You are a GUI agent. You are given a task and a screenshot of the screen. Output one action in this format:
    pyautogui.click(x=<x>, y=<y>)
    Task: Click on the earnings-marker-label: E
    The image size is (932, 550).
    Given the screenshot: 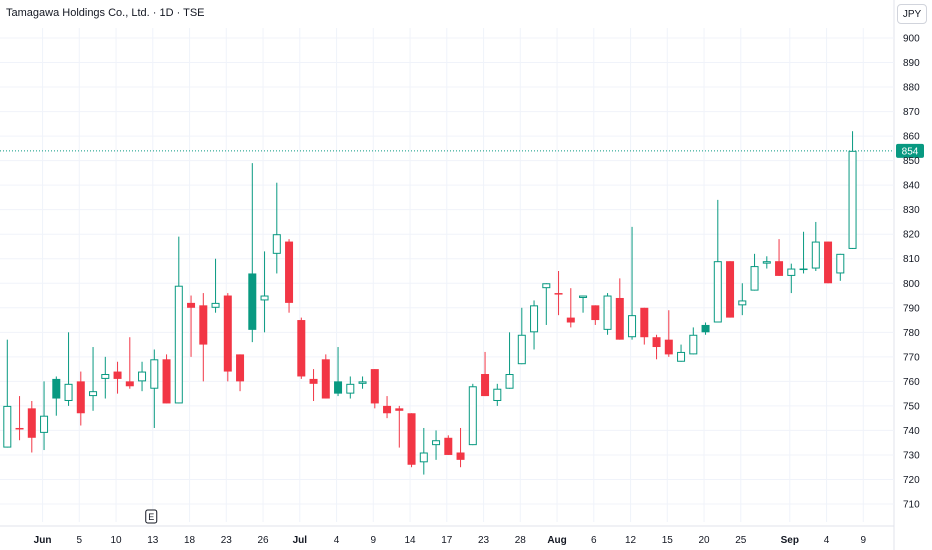 What is the action you would take?
    pyautogui.click(x=151, y=517)
    